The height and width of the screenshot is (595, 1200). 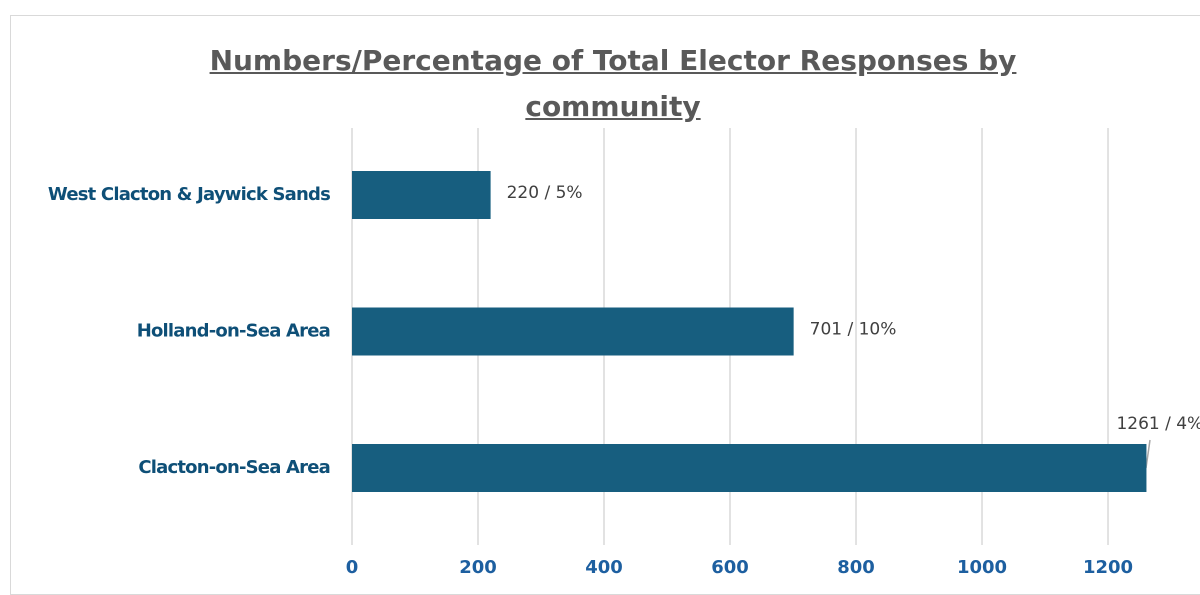 I want to click on y-tick-label: Holland-on-Sea Area, so click(x=233, y=331).